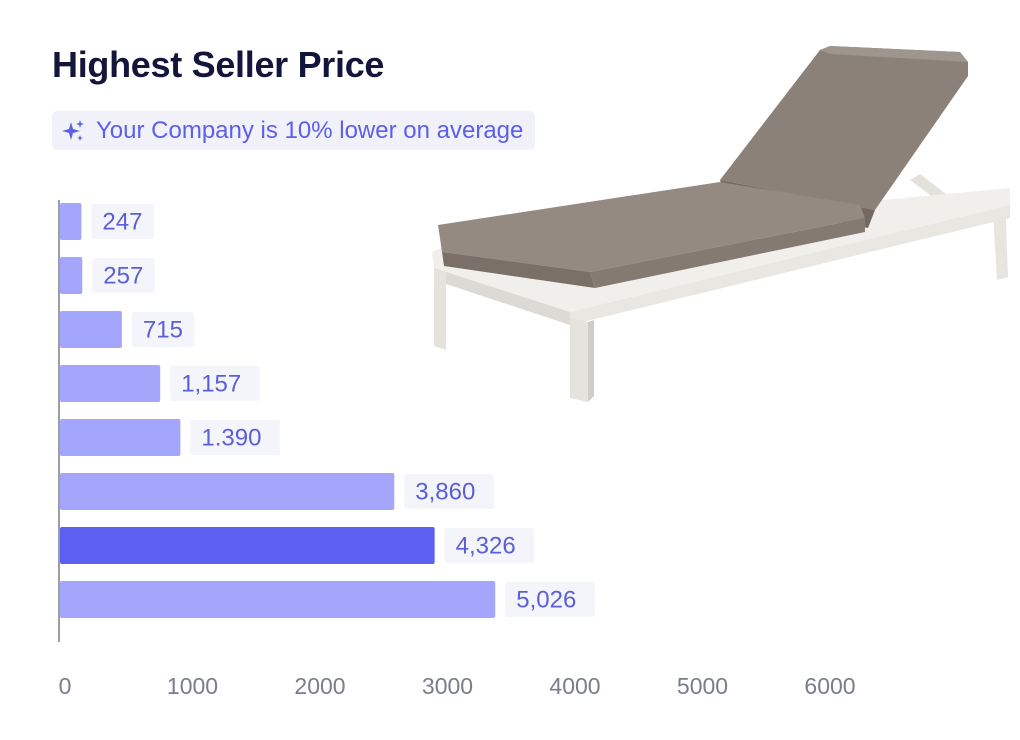 The width and height of the screenshot is (1020, 740). What do you see at coordinates (447, 686) in the screenshot?
I see `x-tick-label: 3000` at bounding box center [447, 686].